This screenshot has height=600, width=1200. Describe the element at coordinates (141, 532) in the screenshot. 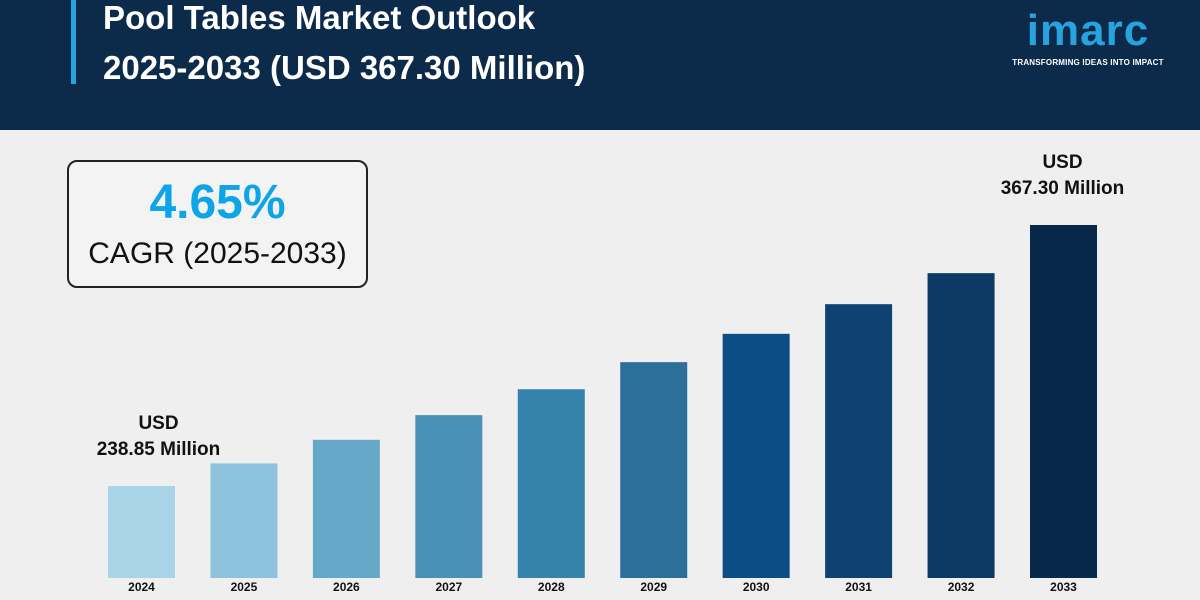

I see `bar-2024` at that location.